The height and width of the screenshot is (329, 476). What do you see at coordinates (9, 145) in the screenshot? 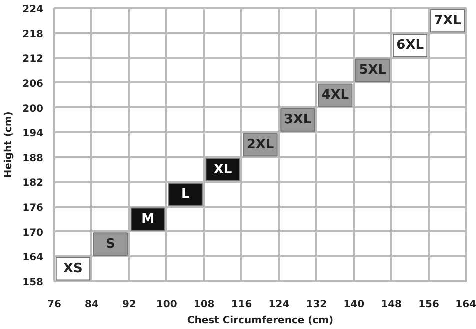
I see `y-axis-title: Height (cm)` at bounding box center [9, 145].